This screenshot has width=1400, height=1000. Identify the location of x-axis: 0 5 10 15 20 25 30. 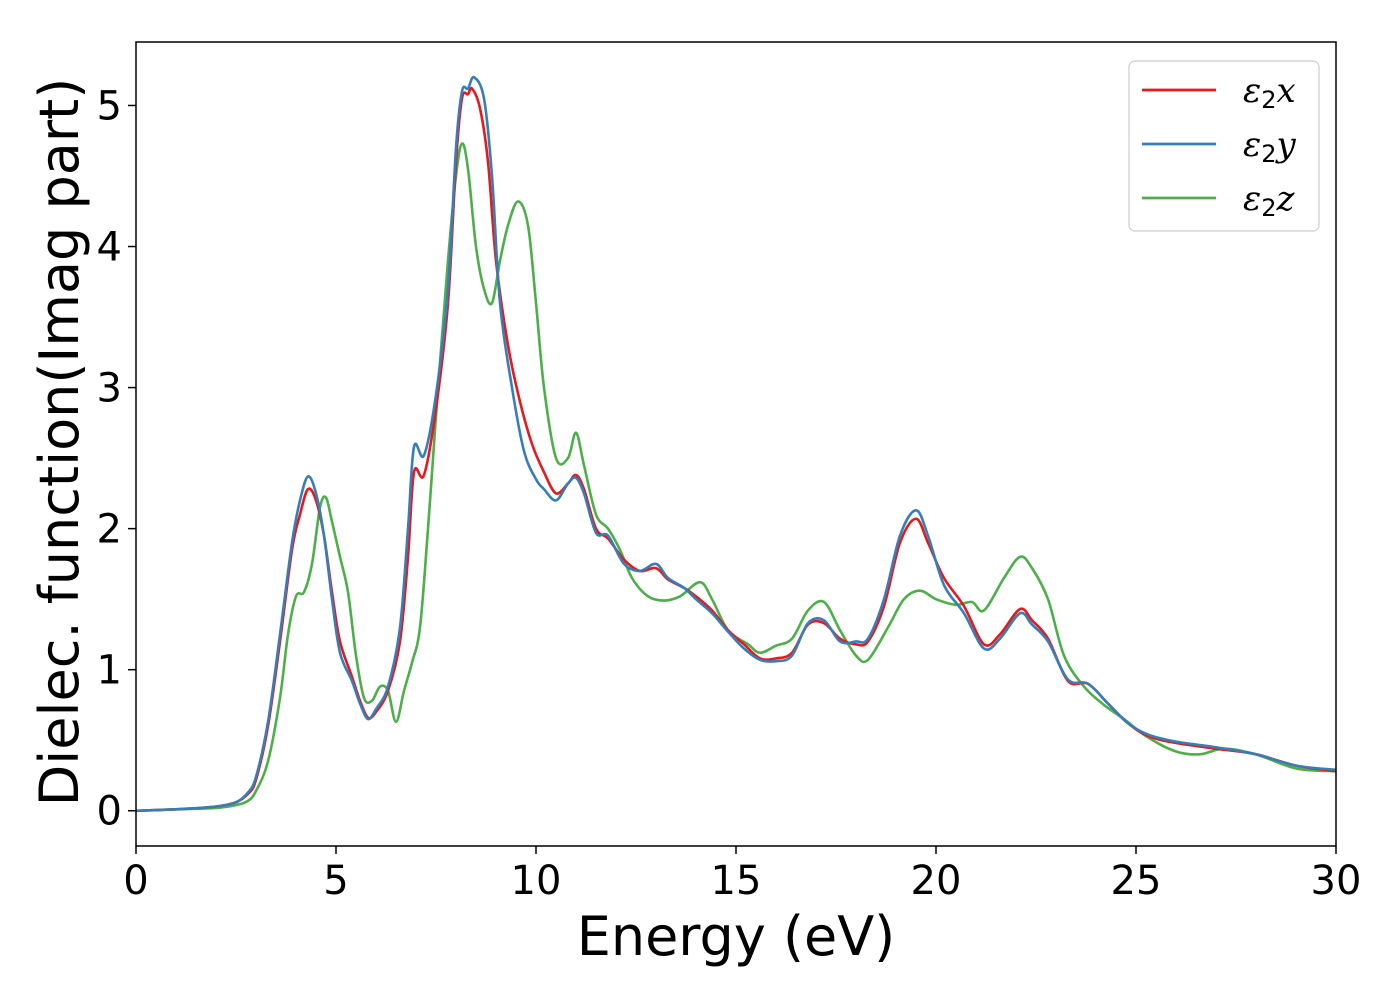
(742, 875).